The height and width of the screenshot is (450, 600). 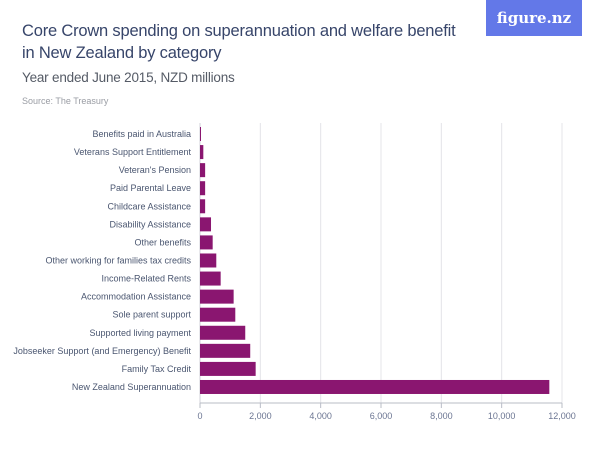 I want to click on category-label: Family Tax Credit, so click(x=157, y=369).